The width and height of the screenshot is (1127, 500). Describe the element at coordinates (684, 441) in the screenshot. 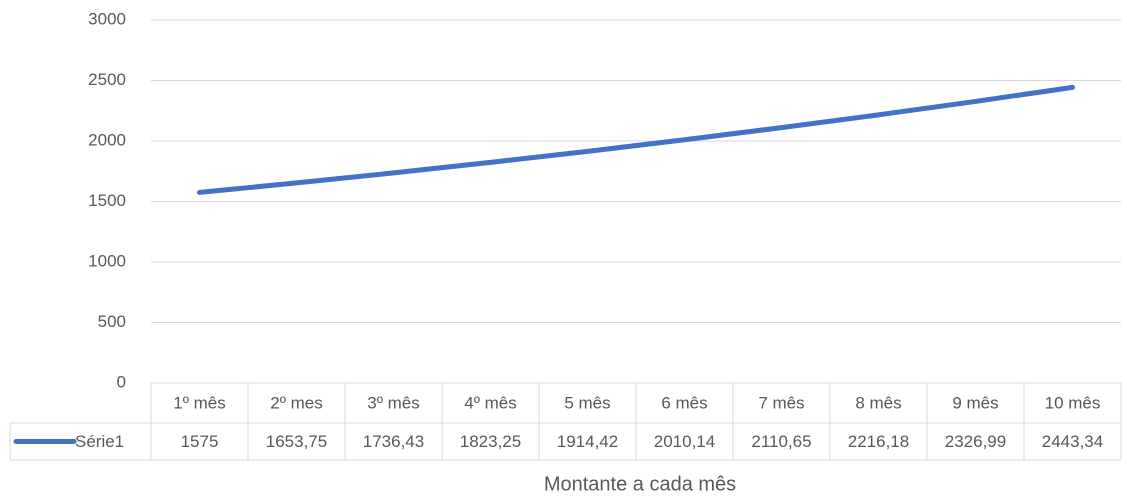

I see `data-label: 2010,14` at that location.